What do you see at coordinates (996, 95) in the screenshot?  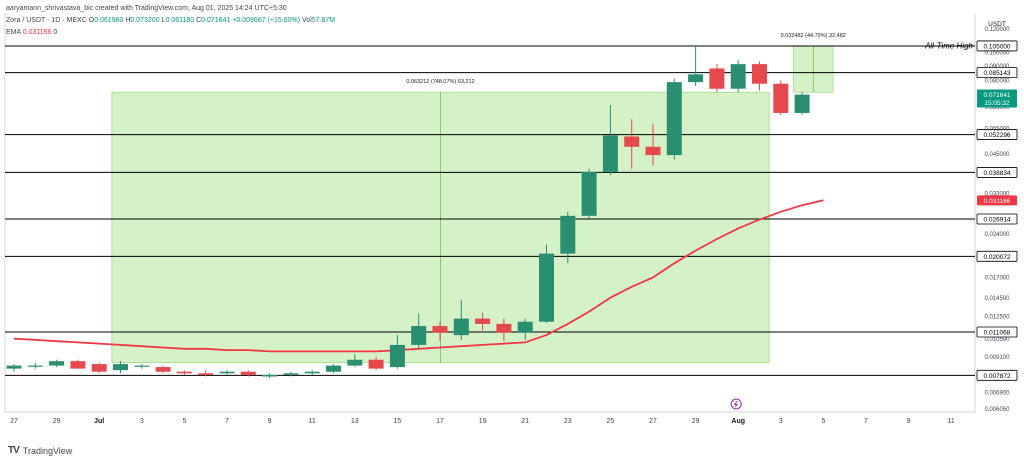 I see `price-badge-label-1: 0.071641` at bounding box center [996, 95].